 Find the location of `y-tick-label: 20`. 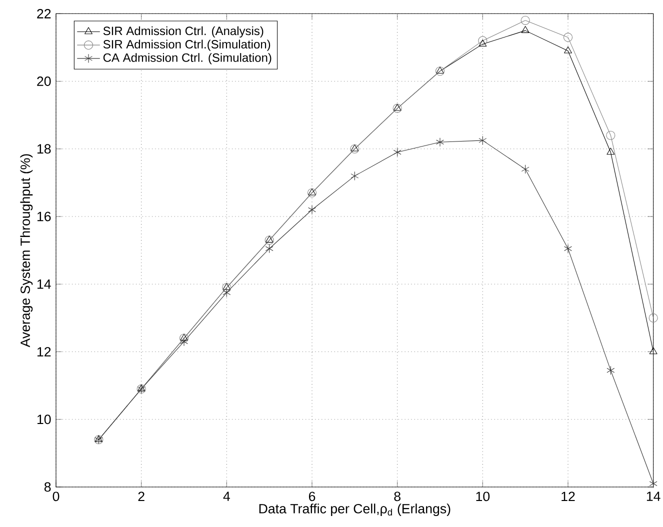

y-tick-label: 20 is located at coordinates (44, 81).